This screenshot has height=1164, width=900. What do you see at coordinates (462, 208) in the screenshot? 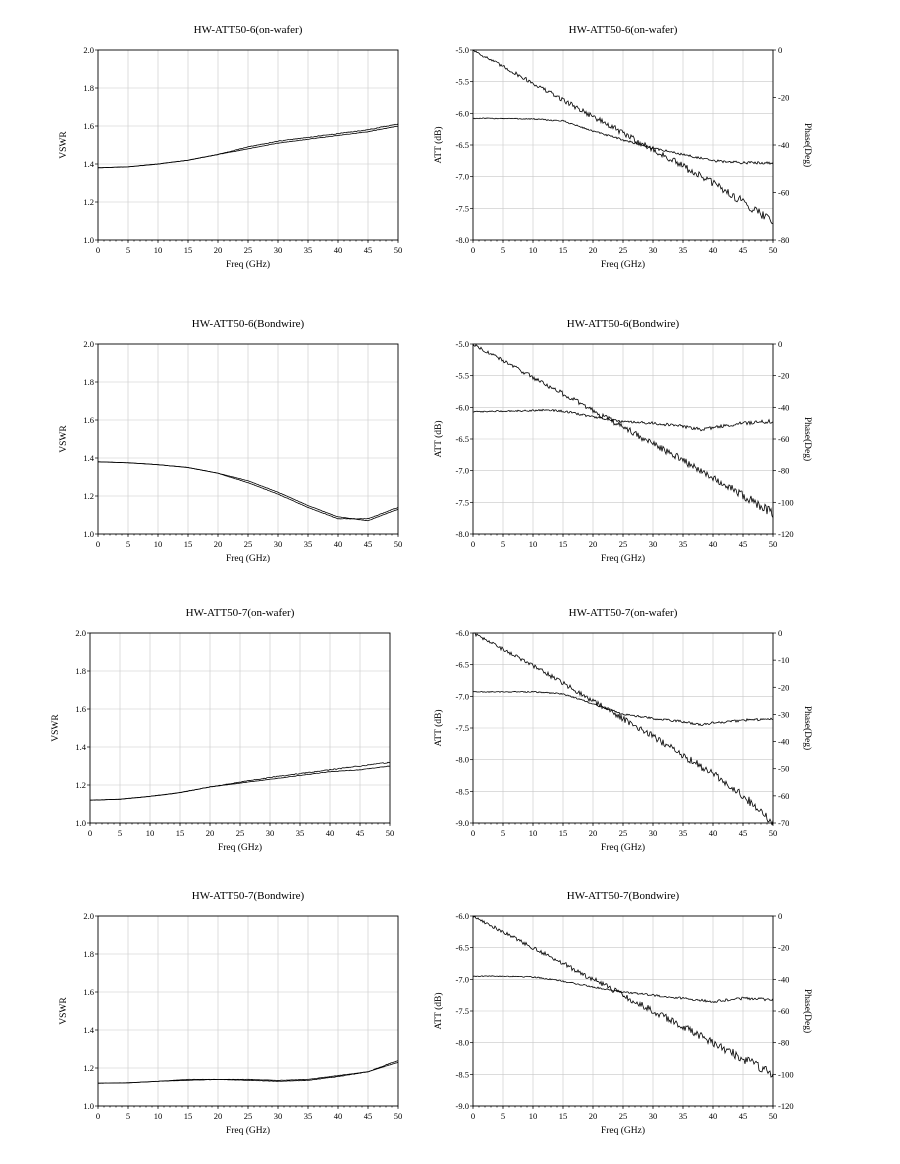
I see `y-tick-label: -7.5` at bounding box center [462, 208].